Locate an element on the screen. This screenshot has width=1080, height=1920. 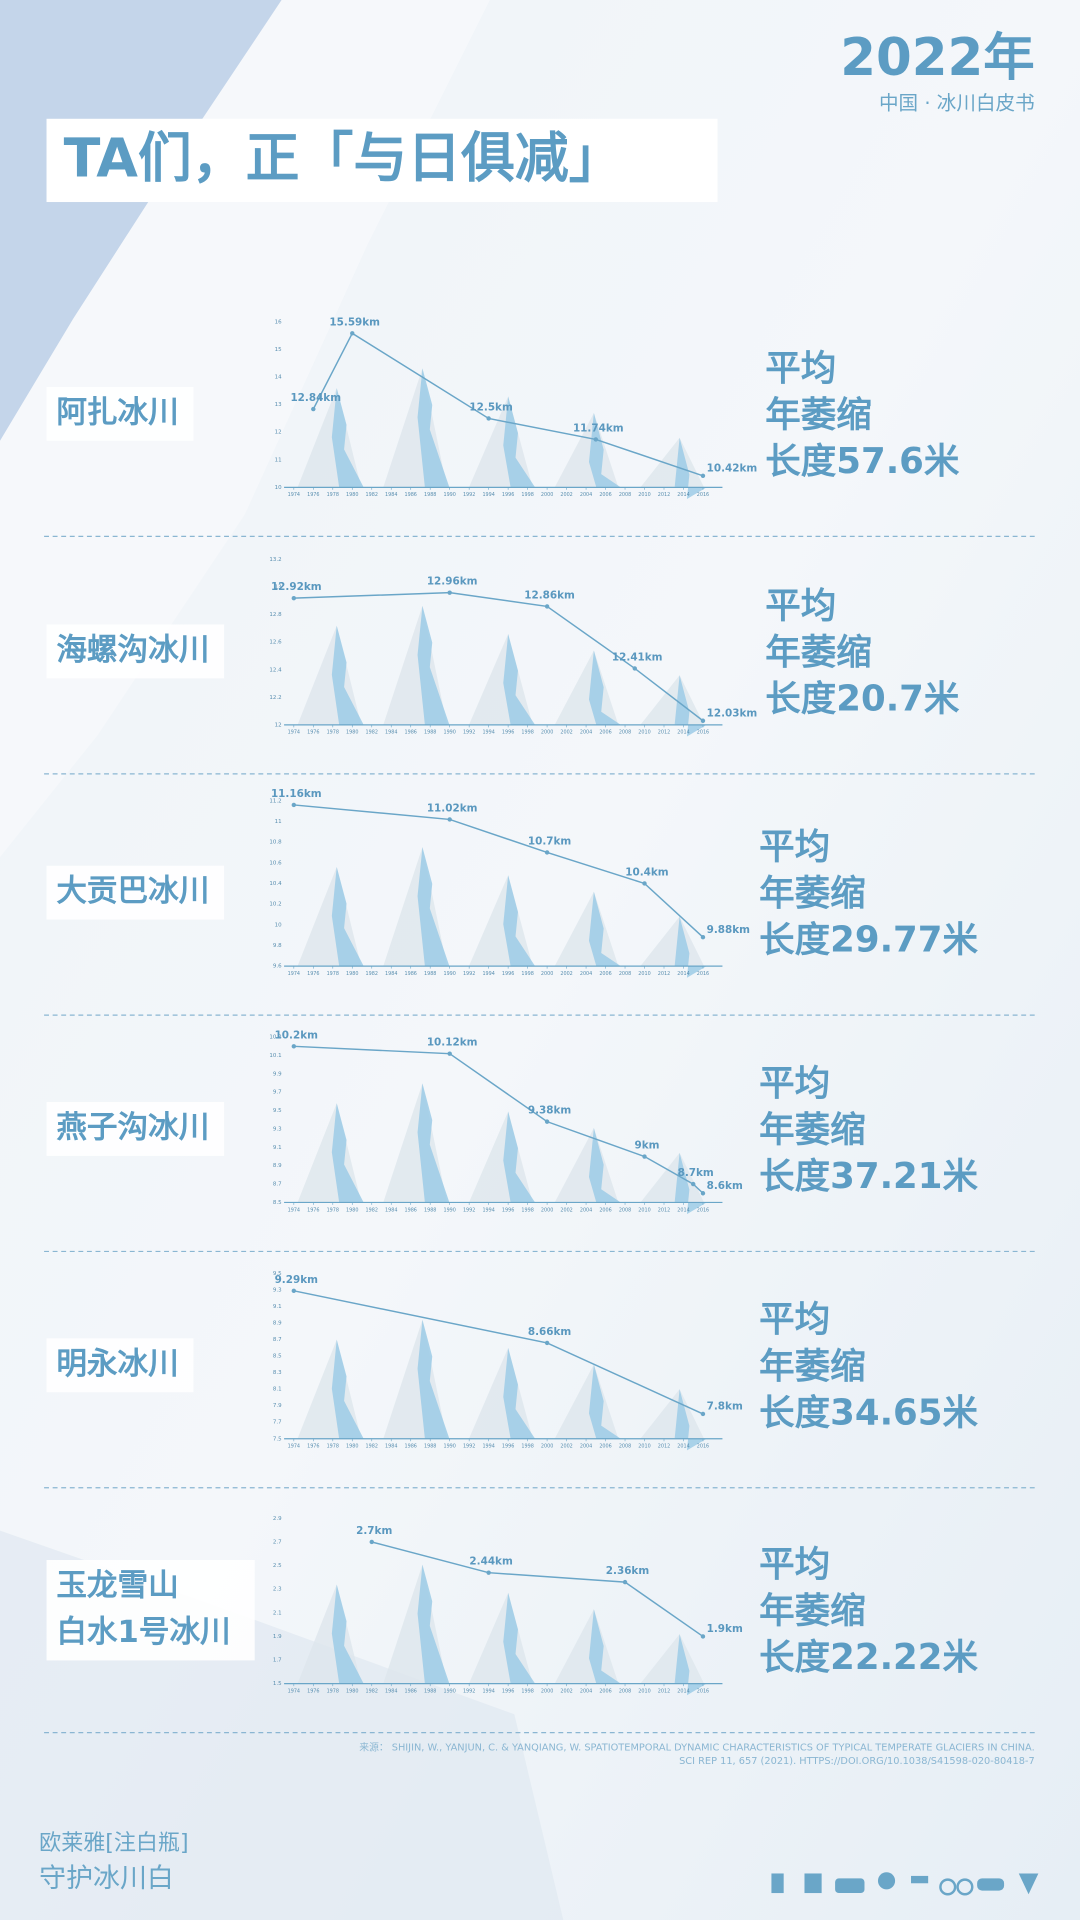
y-tick-label: 9.8 is located at coordinates (277, 946).